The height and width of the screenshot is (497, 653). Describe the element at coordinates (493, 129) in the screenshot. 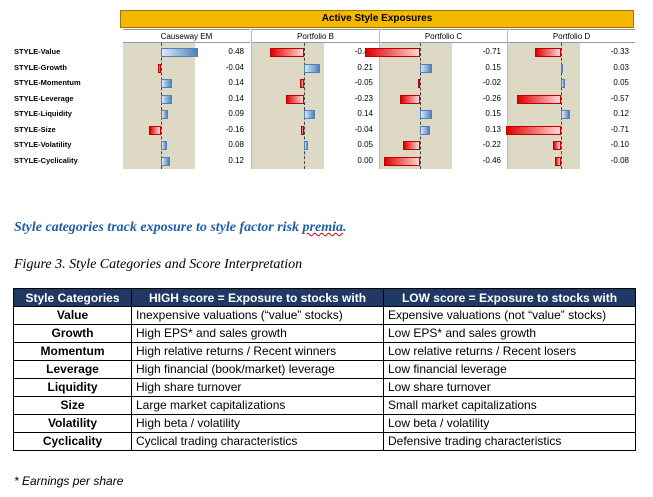

I see `exposure-value: 0.13` at that location.